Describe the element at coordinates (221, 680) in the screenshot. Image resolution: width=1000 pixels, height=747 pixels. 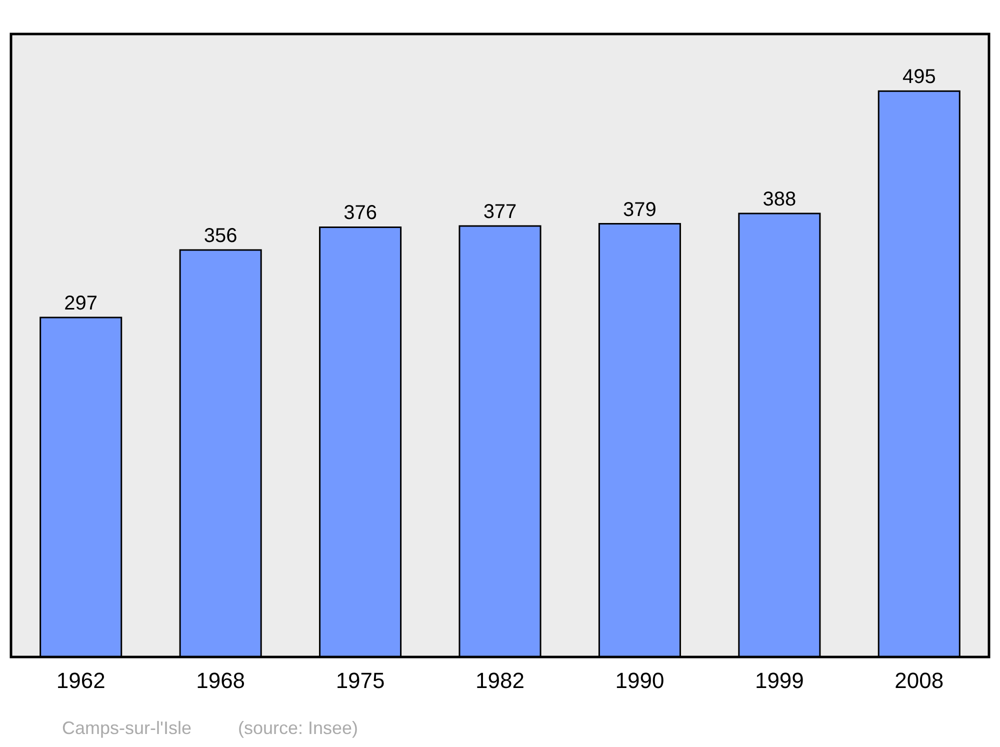
I see `x-tick-label: 1968` at that location.